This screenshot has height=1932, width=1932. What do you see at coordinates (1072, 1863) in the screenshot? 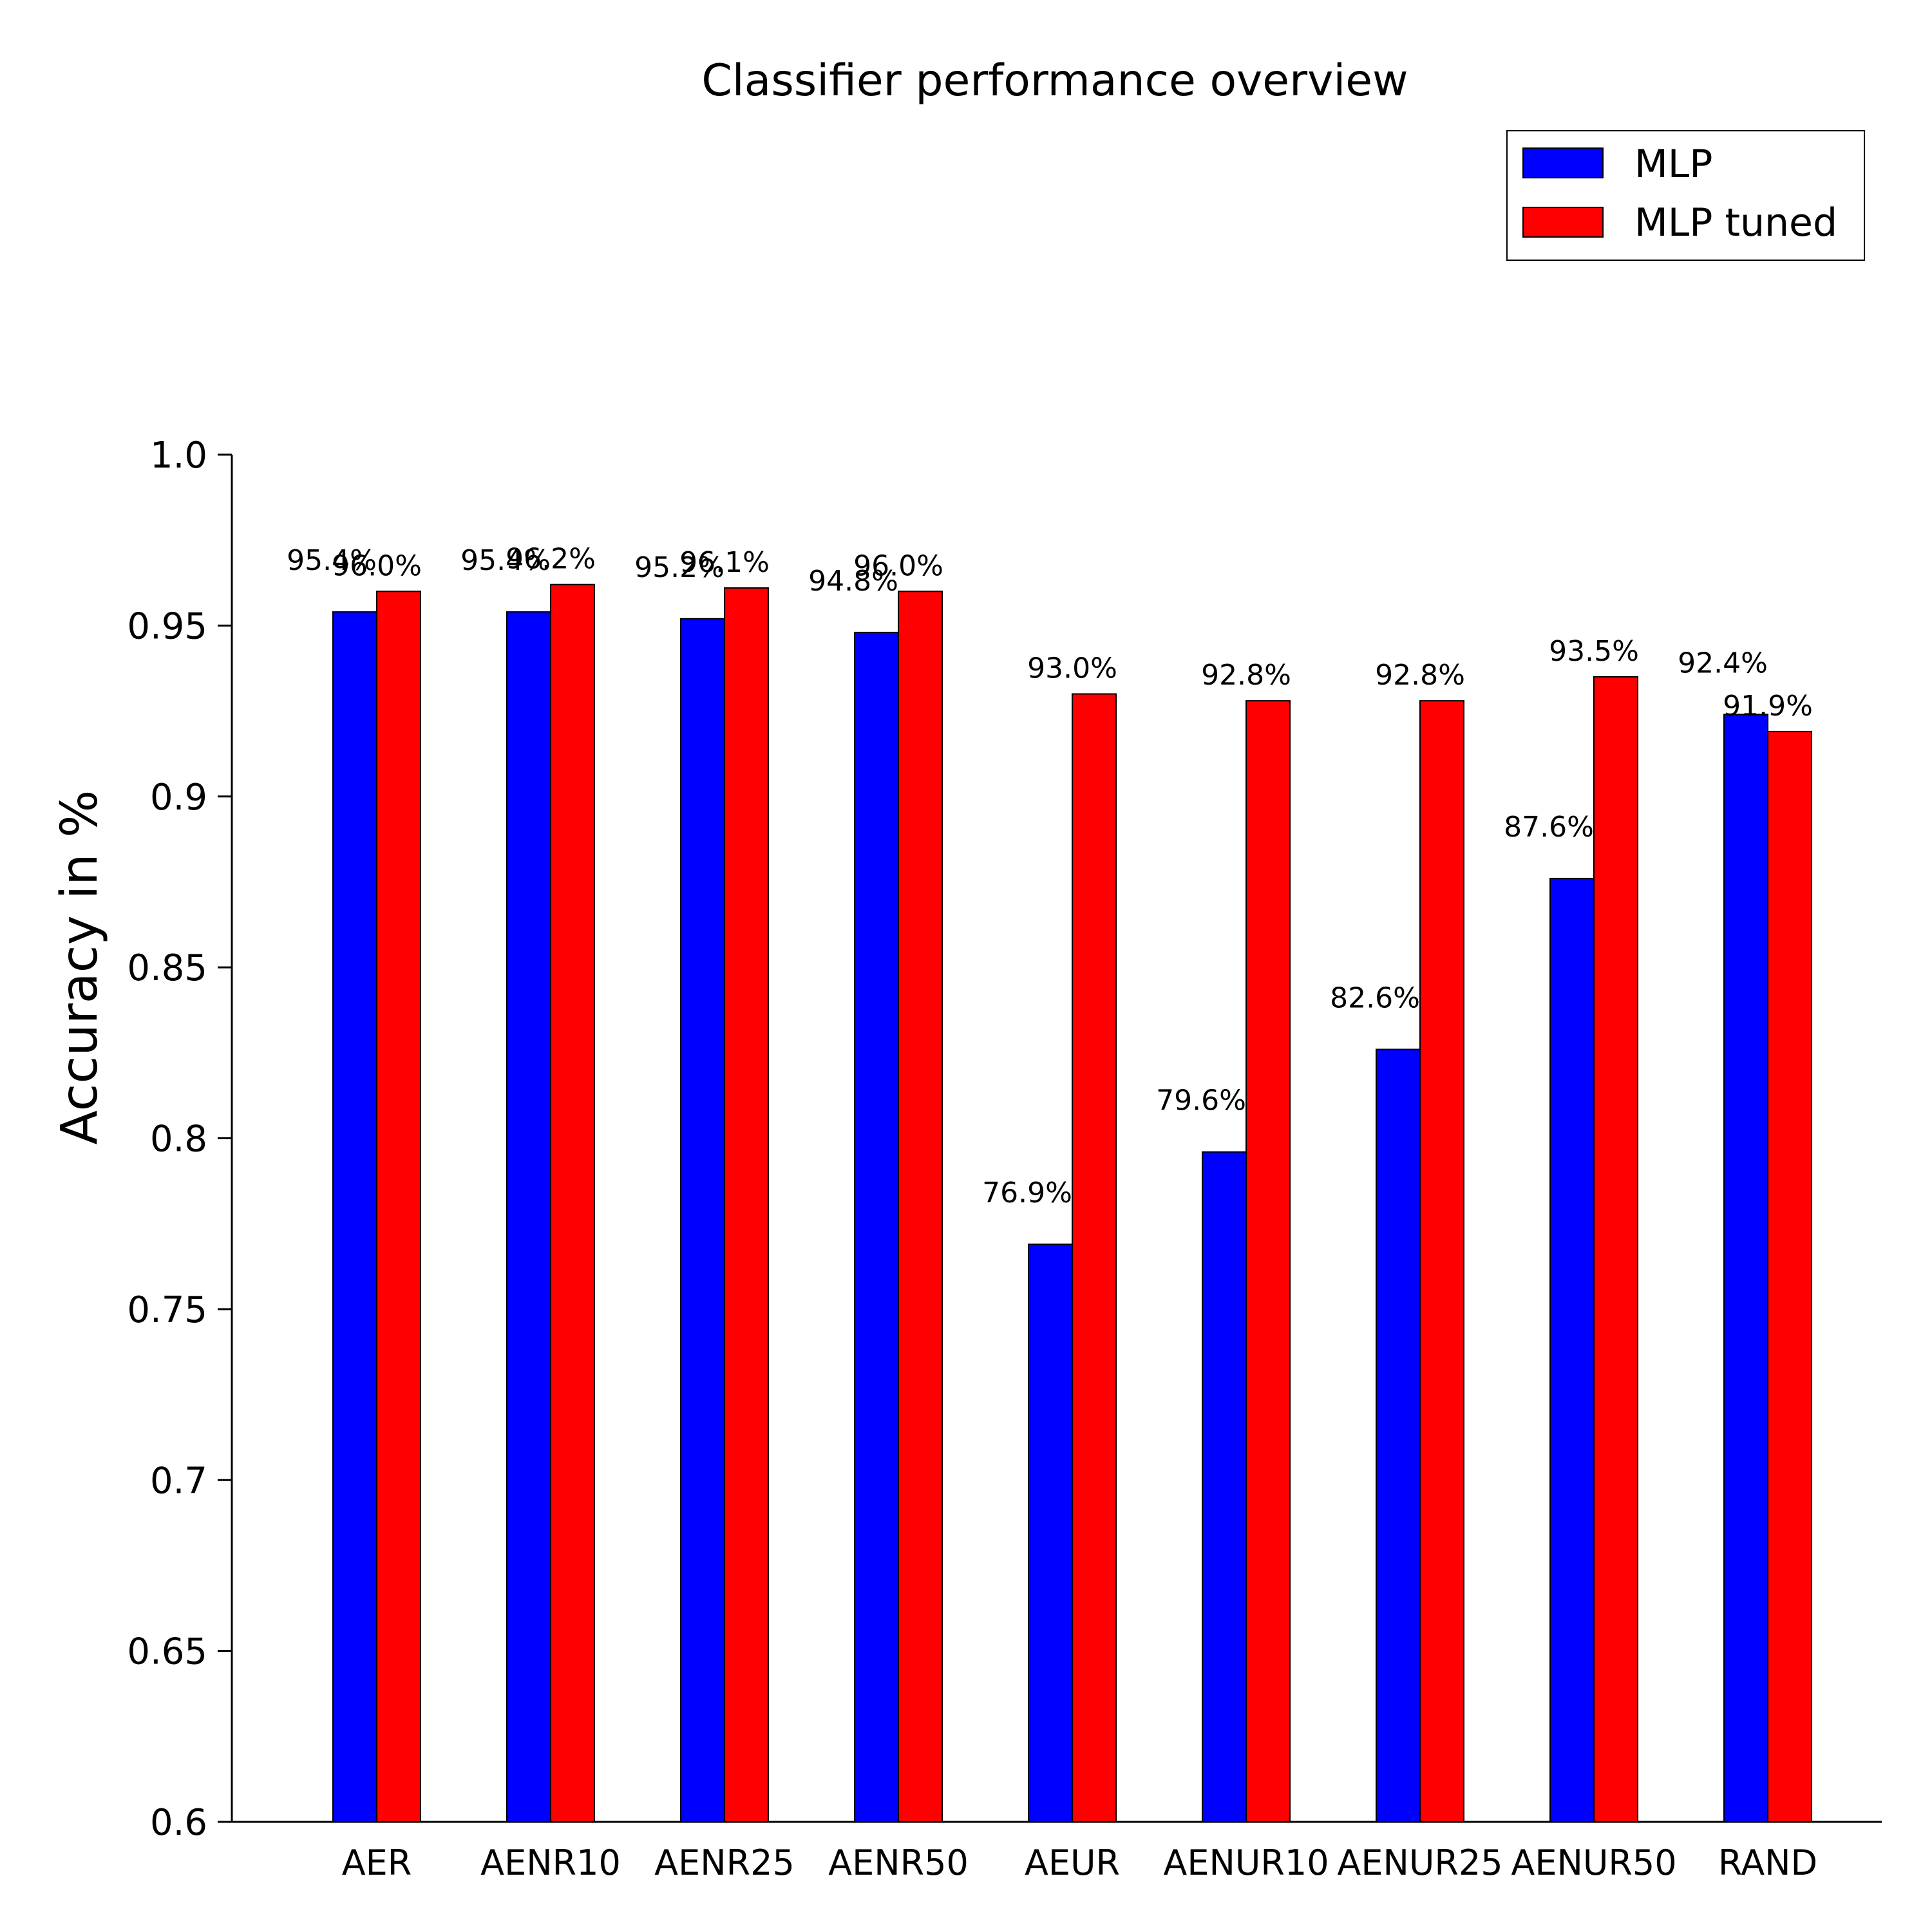
I see `x-tick-label: AEUR` at bounding box center [1072, 1863].